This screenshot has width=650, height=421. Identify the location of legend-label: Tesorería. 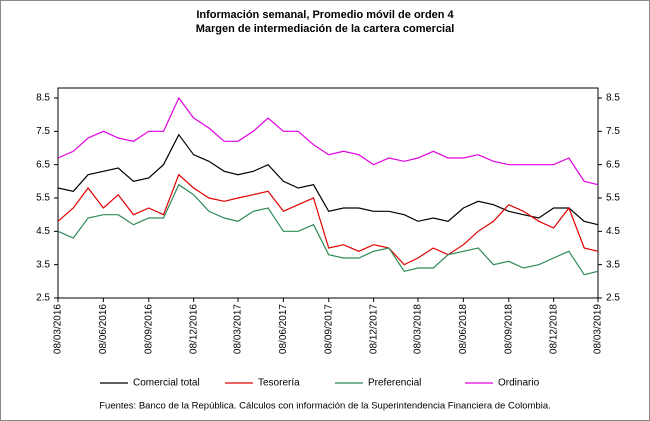
(279, 383).